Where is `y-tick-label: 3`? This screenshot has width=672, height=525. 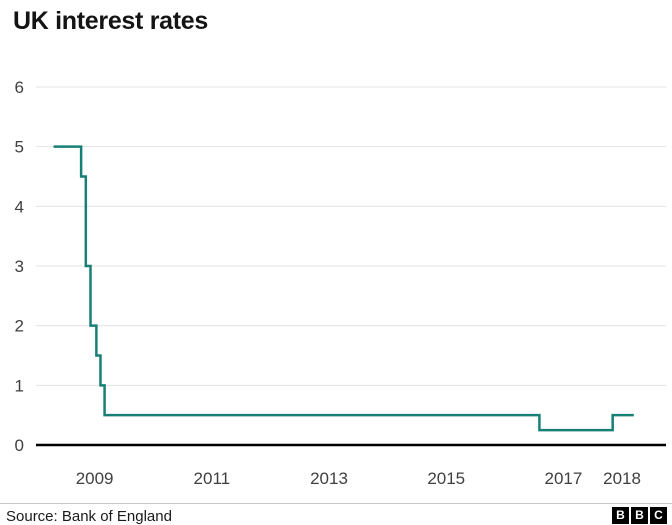
y-tick-label: 3 is located at coordinates (19, 266).